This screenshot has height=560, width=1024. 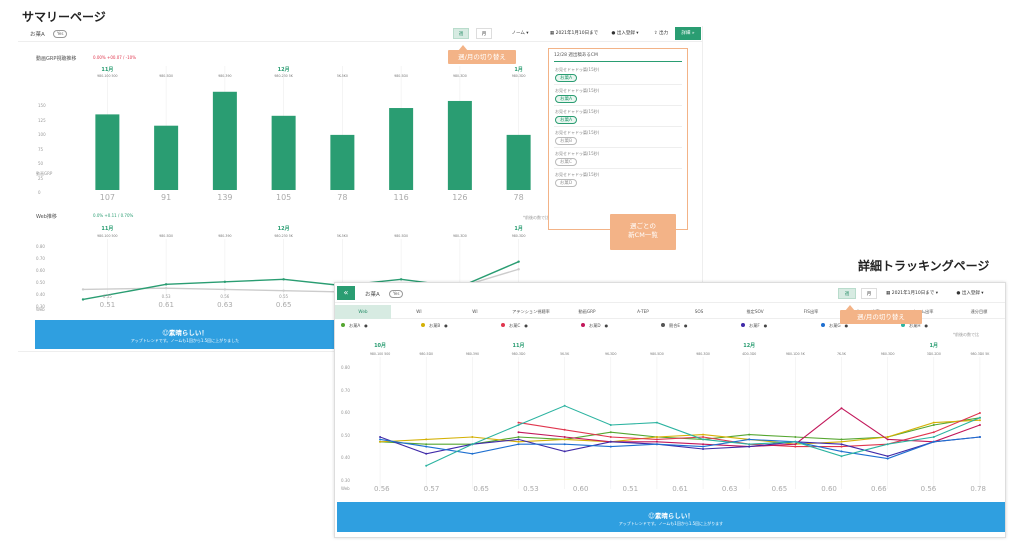 What do you see at coordinates (37, 35) in the screenshot?
I see `client-name: お菓A` at bounding box center [37, 35].